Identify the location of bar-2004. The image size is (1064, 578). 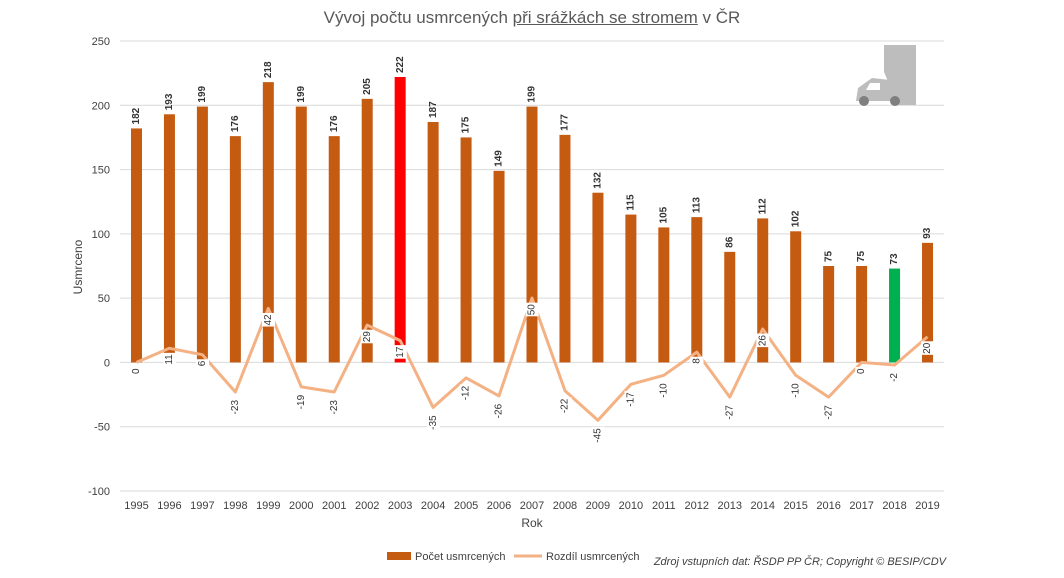
(433, 242).